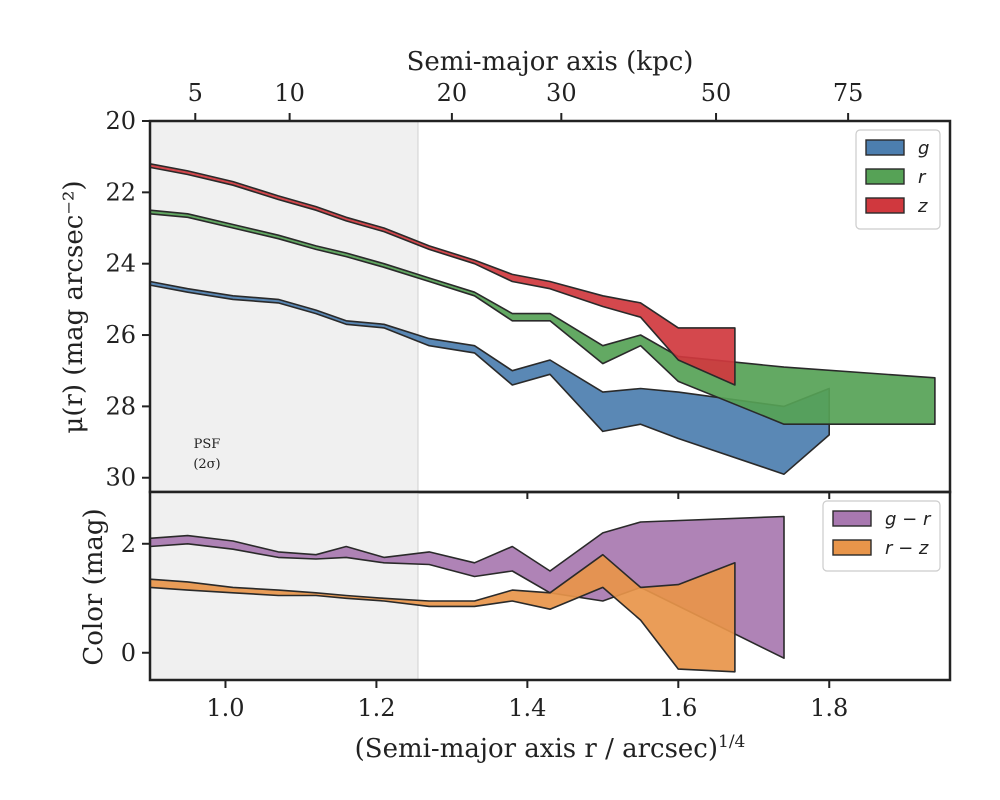 Image resolution: width=1000 pixels, height=800 pixels. I want to click on psf-label-line1: PSF, so click(207, 444).